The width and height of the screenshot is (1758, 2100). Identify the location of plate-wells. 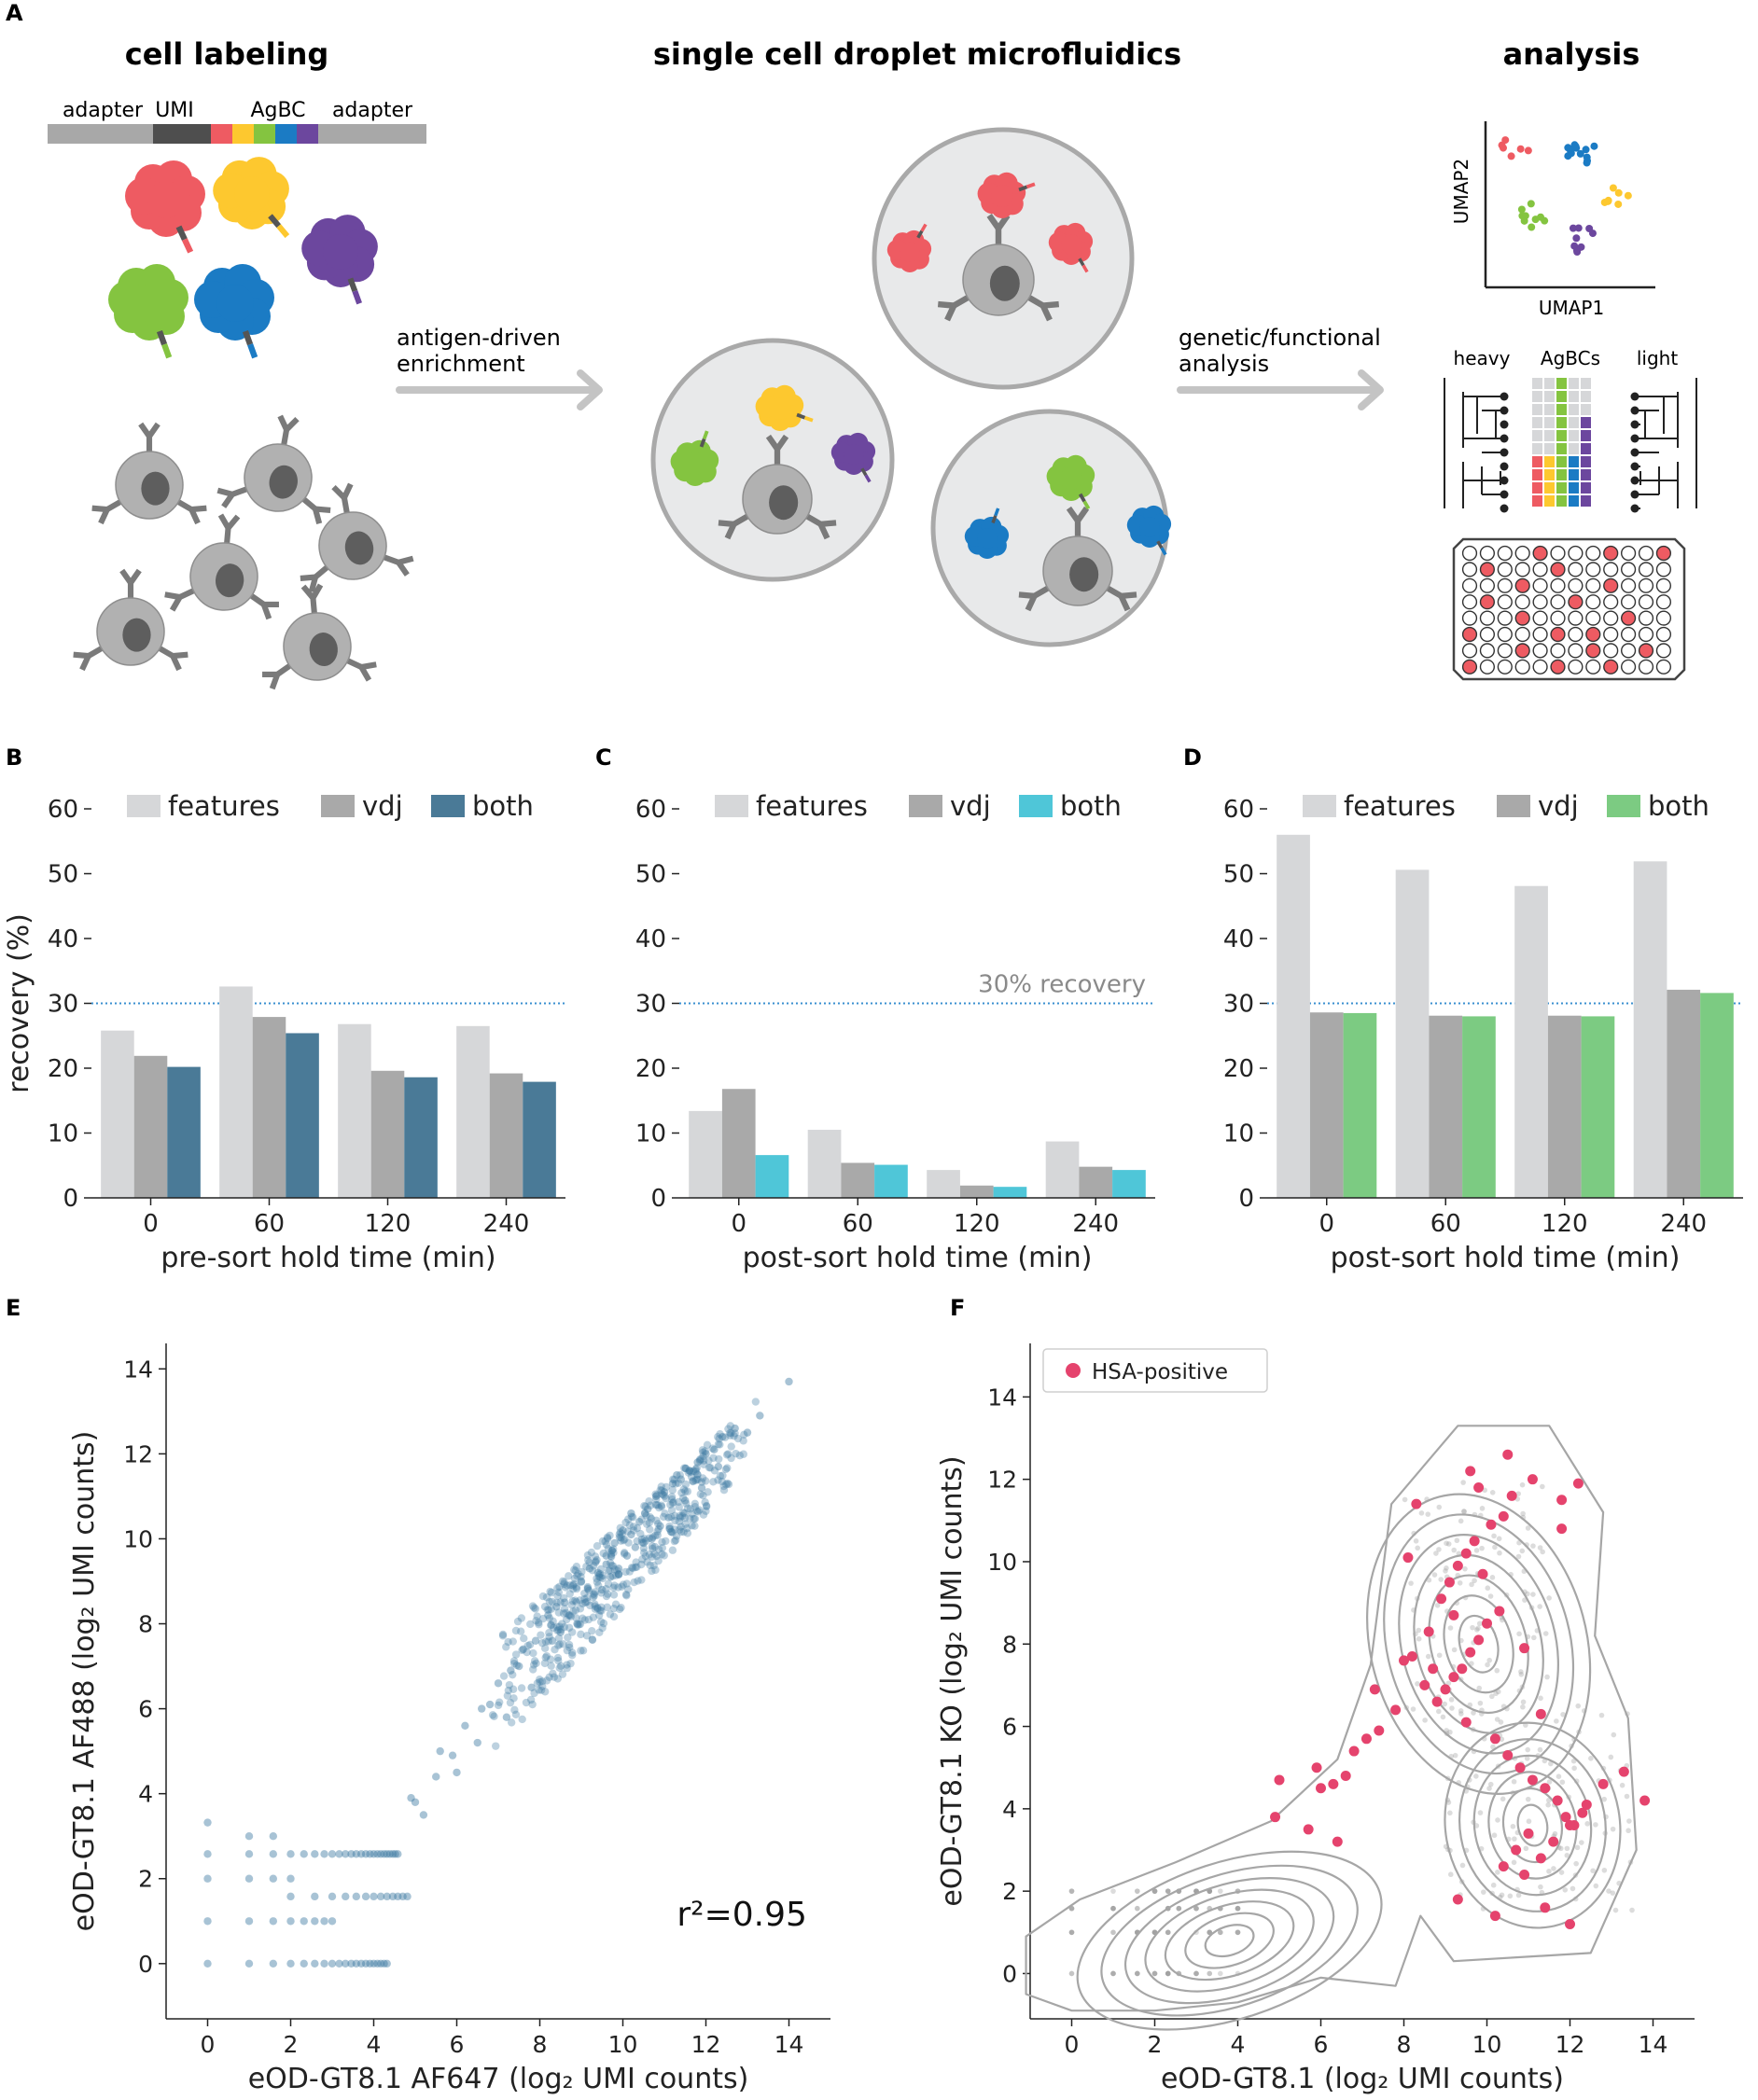
(1566, 610).